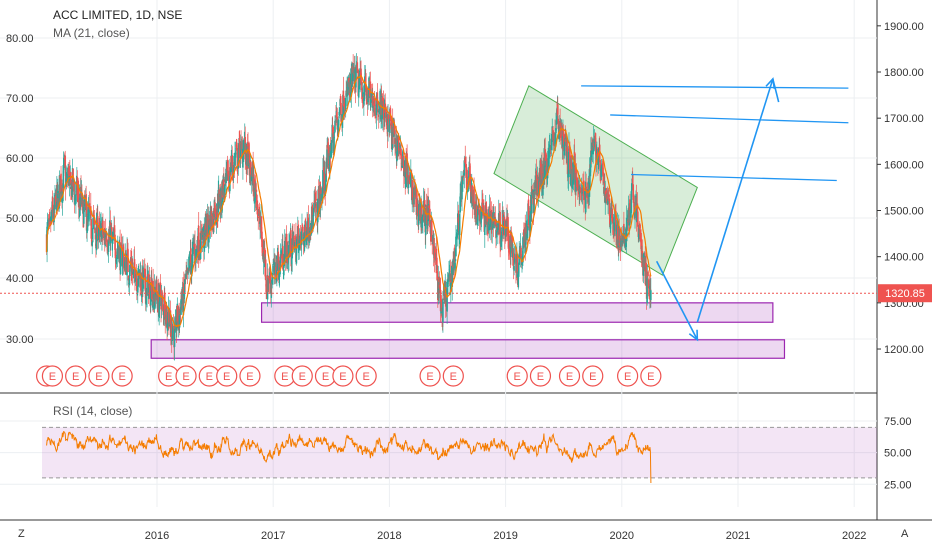  I want to click on auto-scale-button: A, so click(905, 534).